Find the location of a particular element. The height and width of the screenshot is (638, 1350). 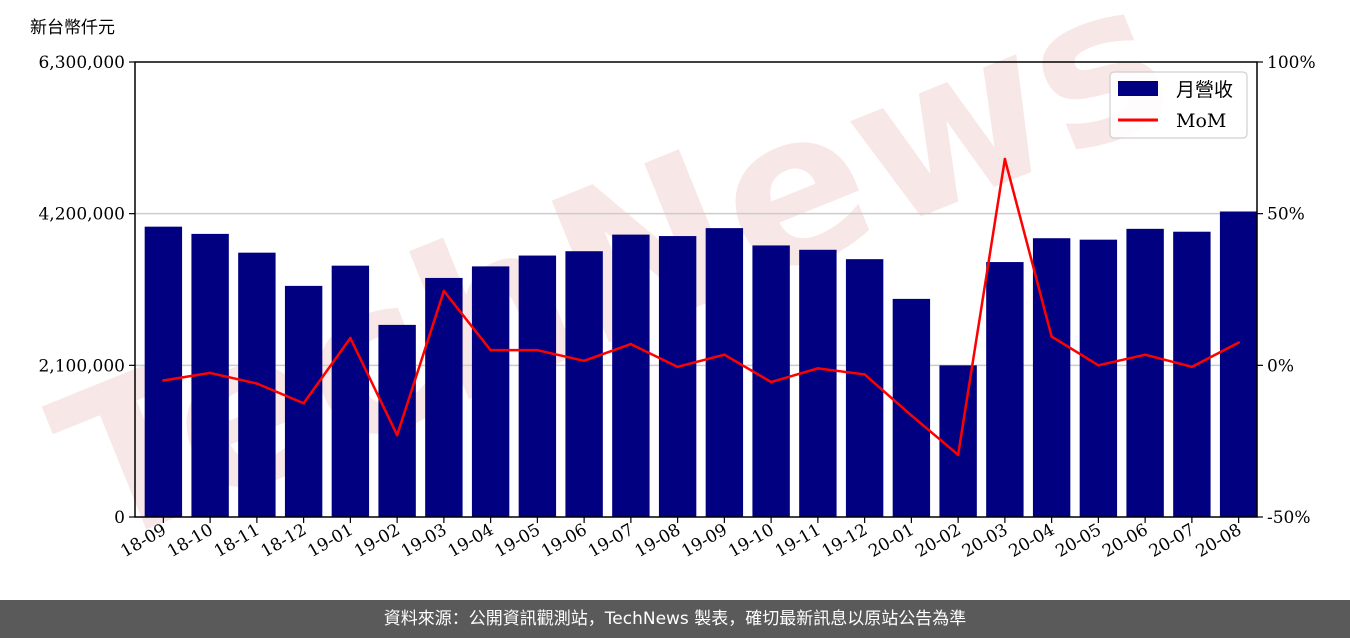

y2-tick-label: 50% is located at coordinates (1286, 215).